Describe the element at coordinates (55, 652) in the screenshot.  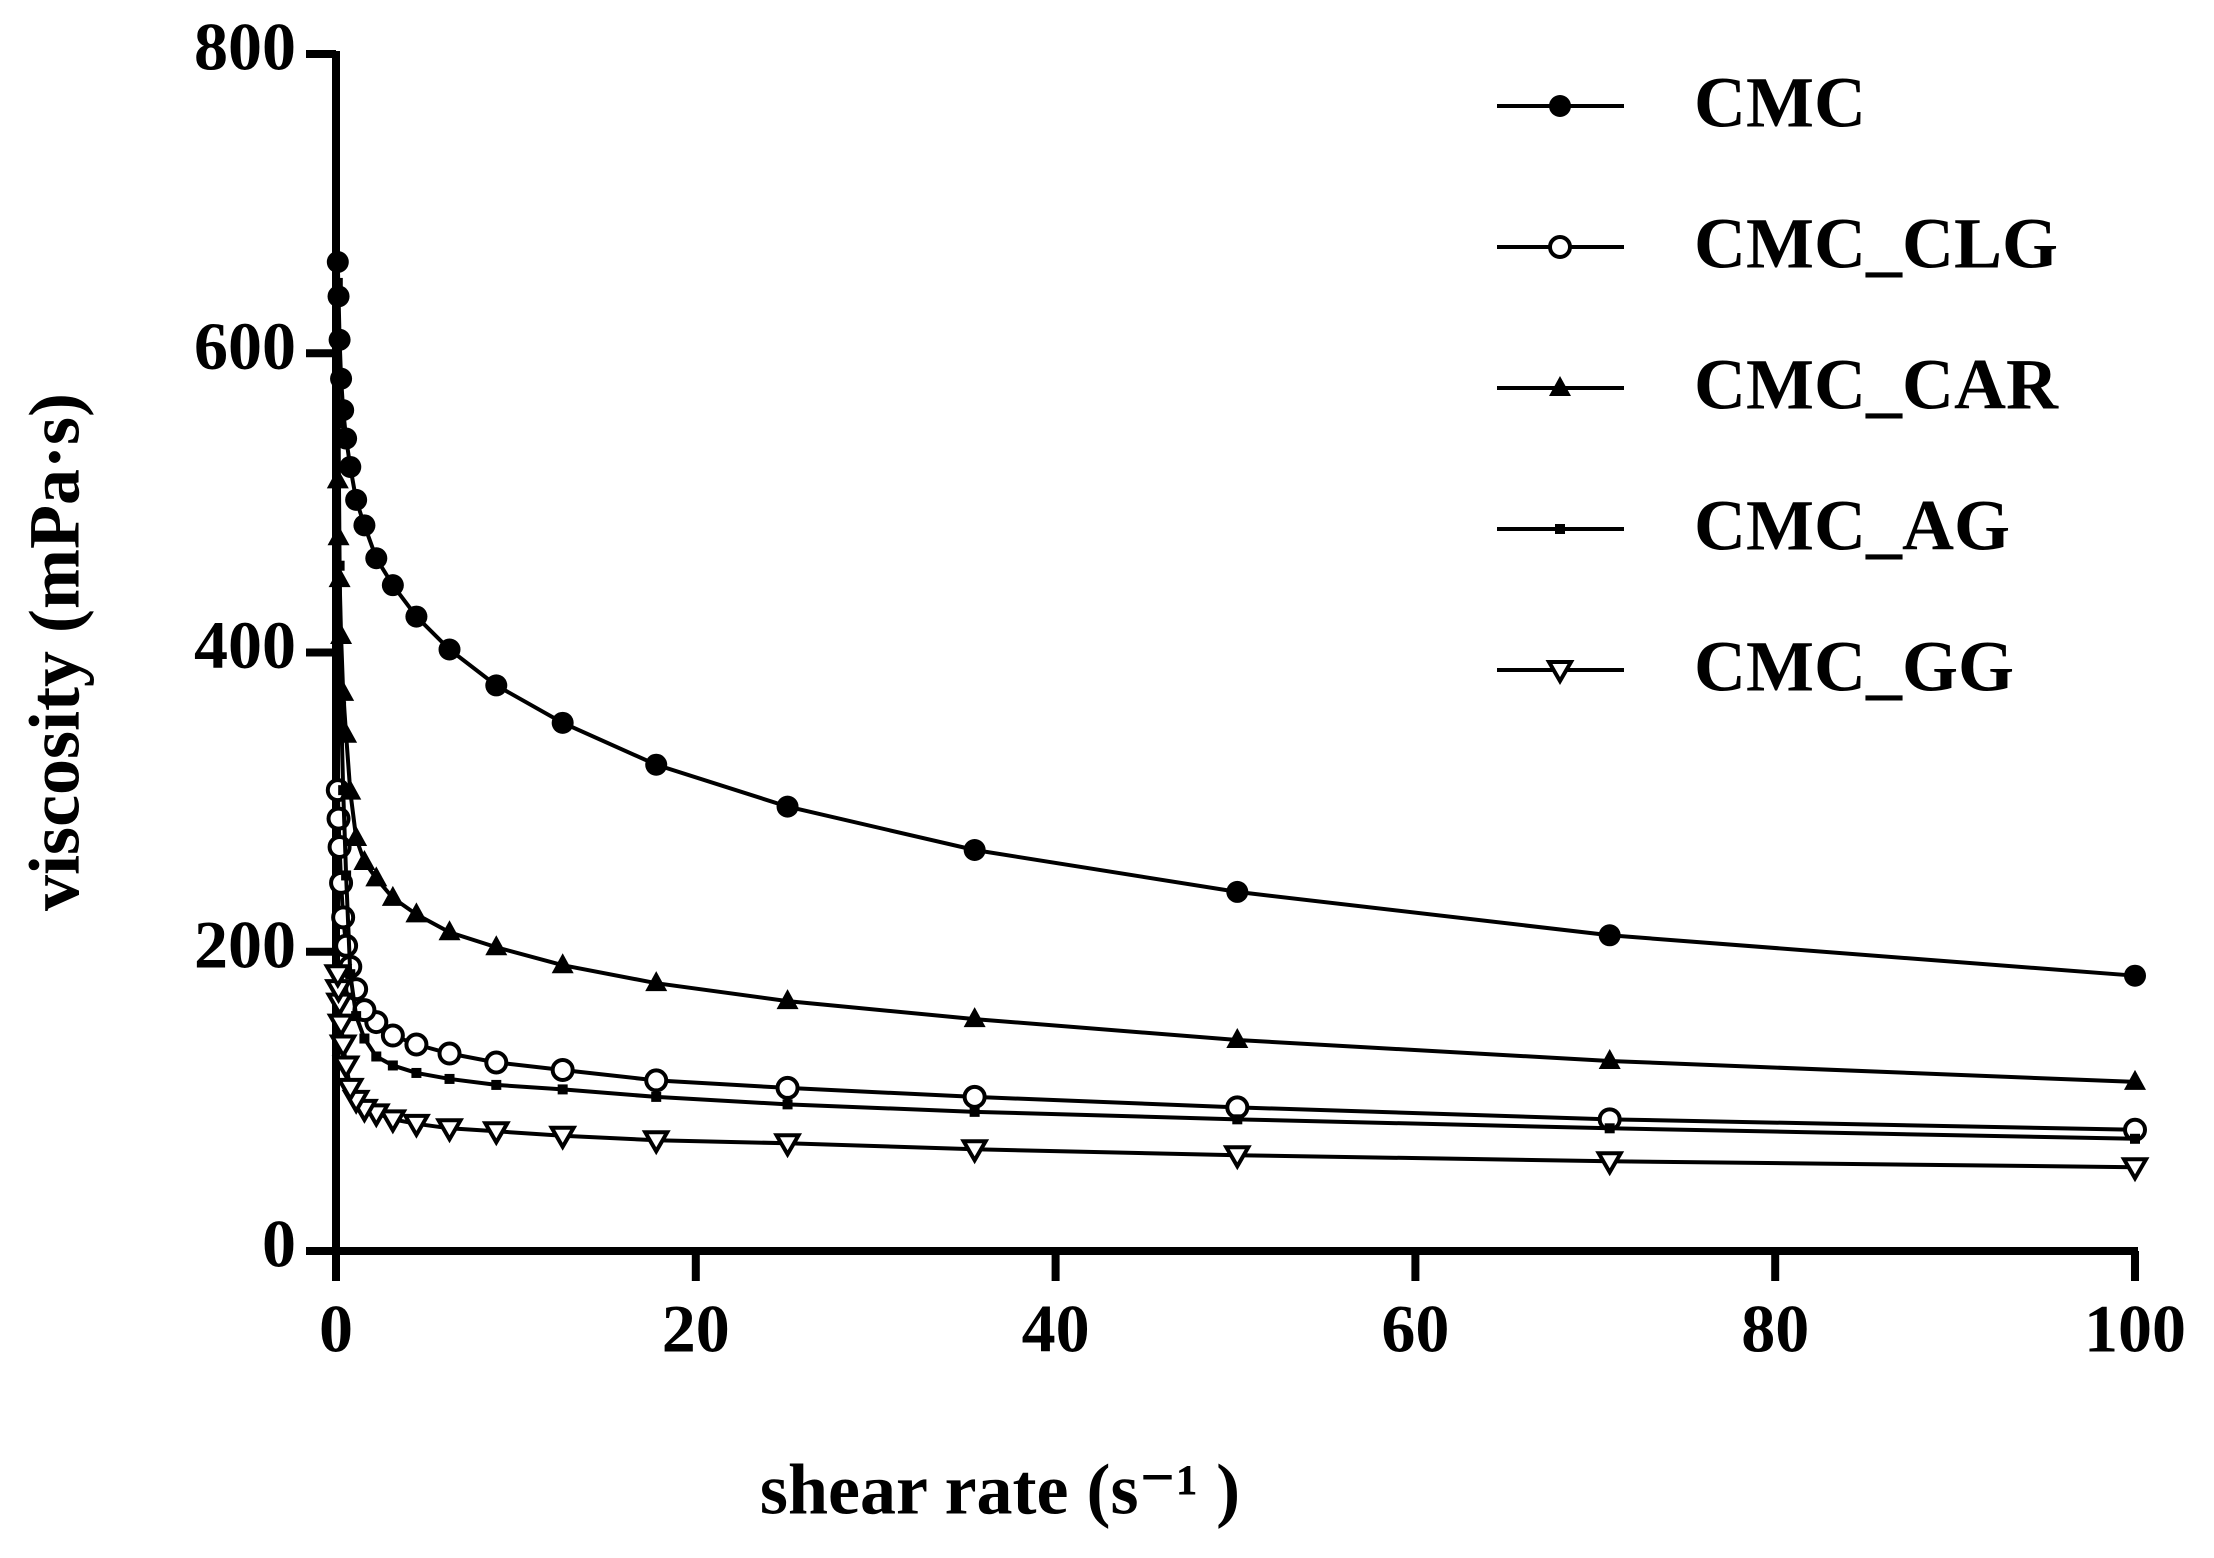
I see `y-axis-label: viscosity (mPa·s)` at that location.